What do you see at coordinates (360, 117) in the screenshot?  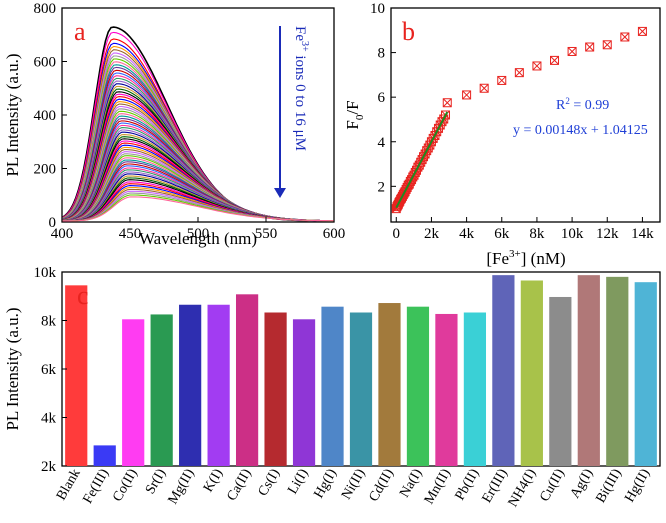 I see `panel-b-y-title-sub: 0` at bounding box center [360, 117].